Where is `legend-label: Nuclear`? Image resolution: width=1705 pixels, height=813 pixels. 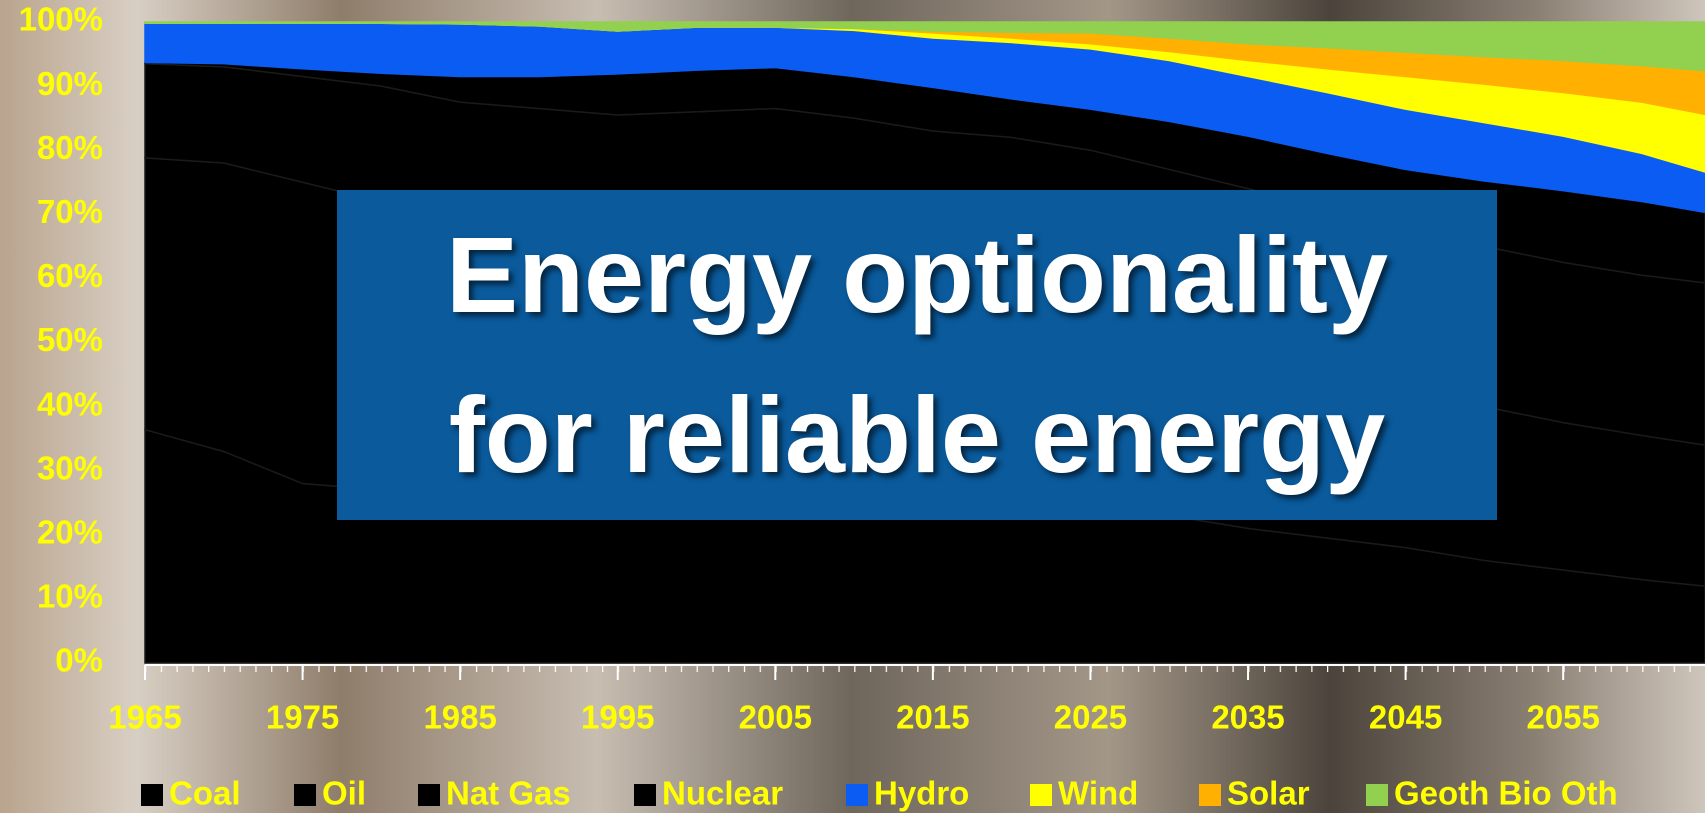
legend-label: Nuclear is located at coordinates (722, 793).